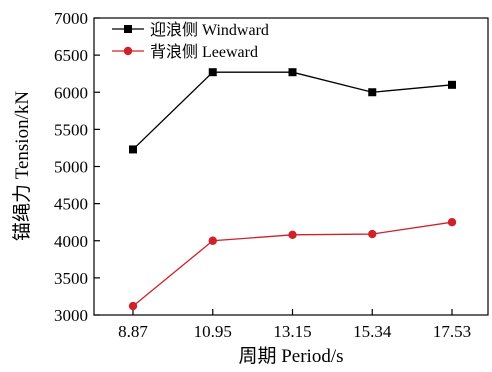 The width and height of the screenshot is (492, 372). I want to click on y-tick-label: 4500, so click(71, 204).